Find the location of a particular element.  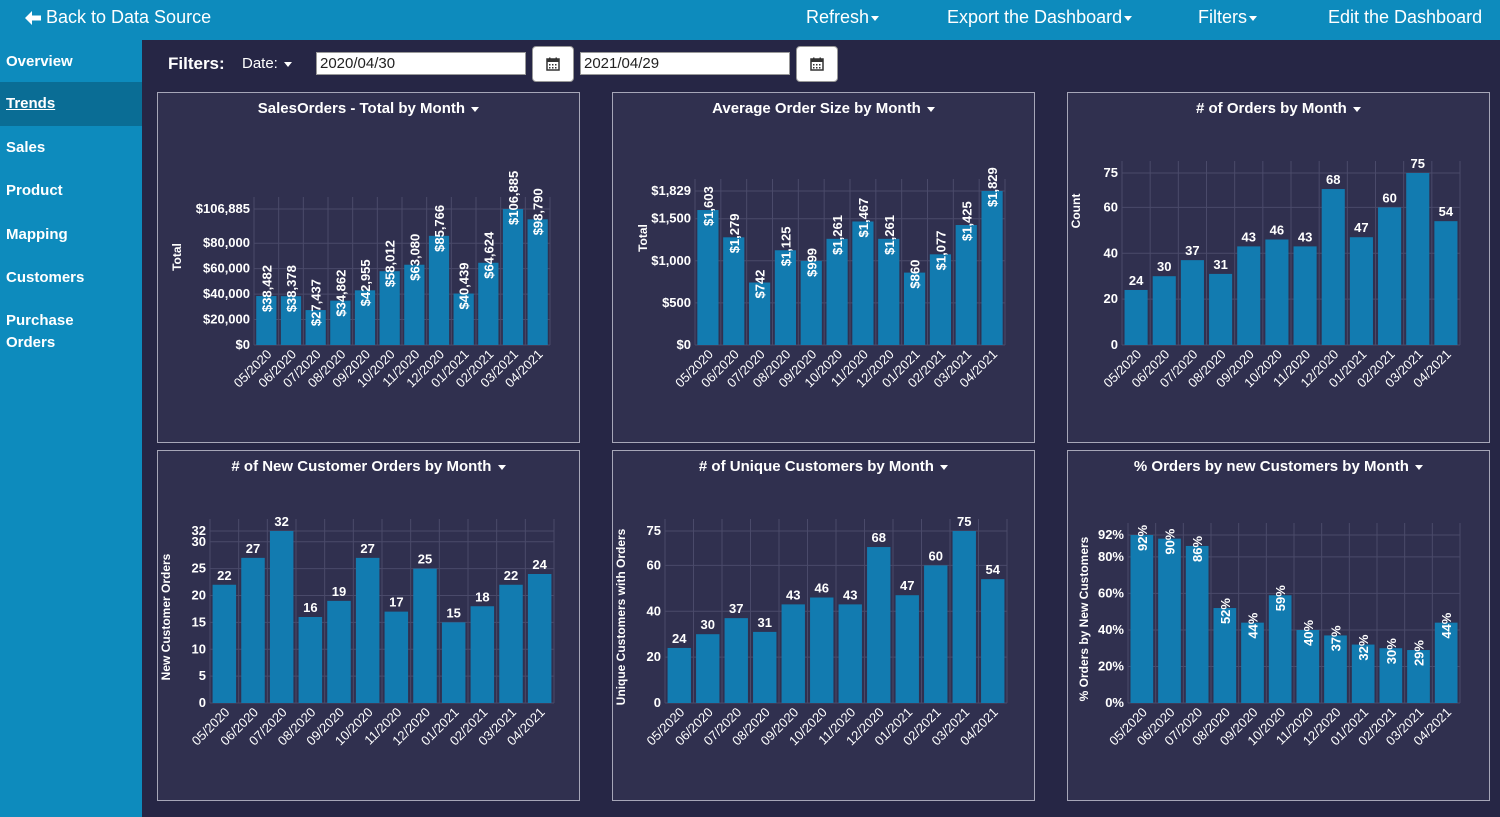

export-dashboard-menu: Export the Dashboard is located at coordinates (1040, 17).